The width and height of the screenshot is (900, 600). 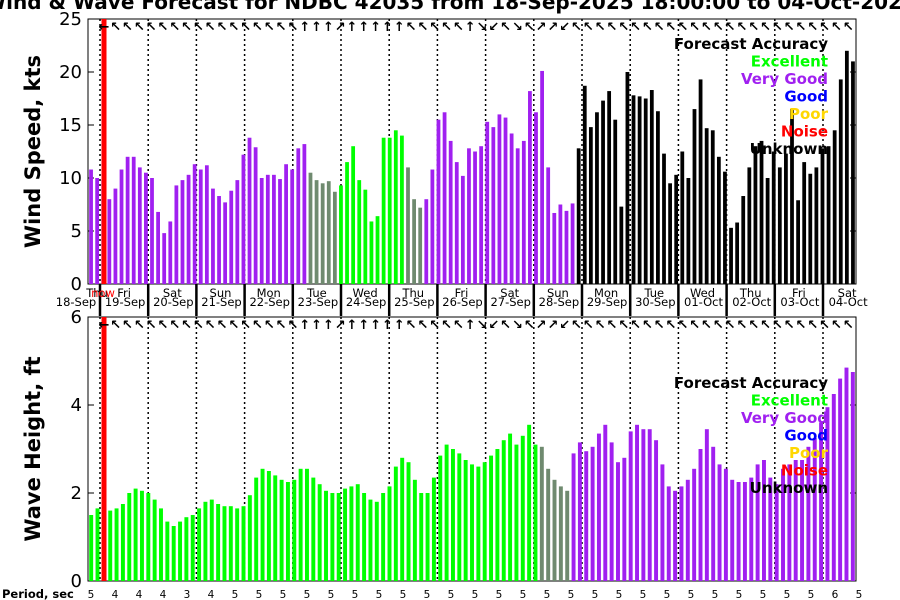 What do you see at coordinates (703, 302) in the screenshot?
I see `date-label: 01-Oct` at bounding box center [703, 302].